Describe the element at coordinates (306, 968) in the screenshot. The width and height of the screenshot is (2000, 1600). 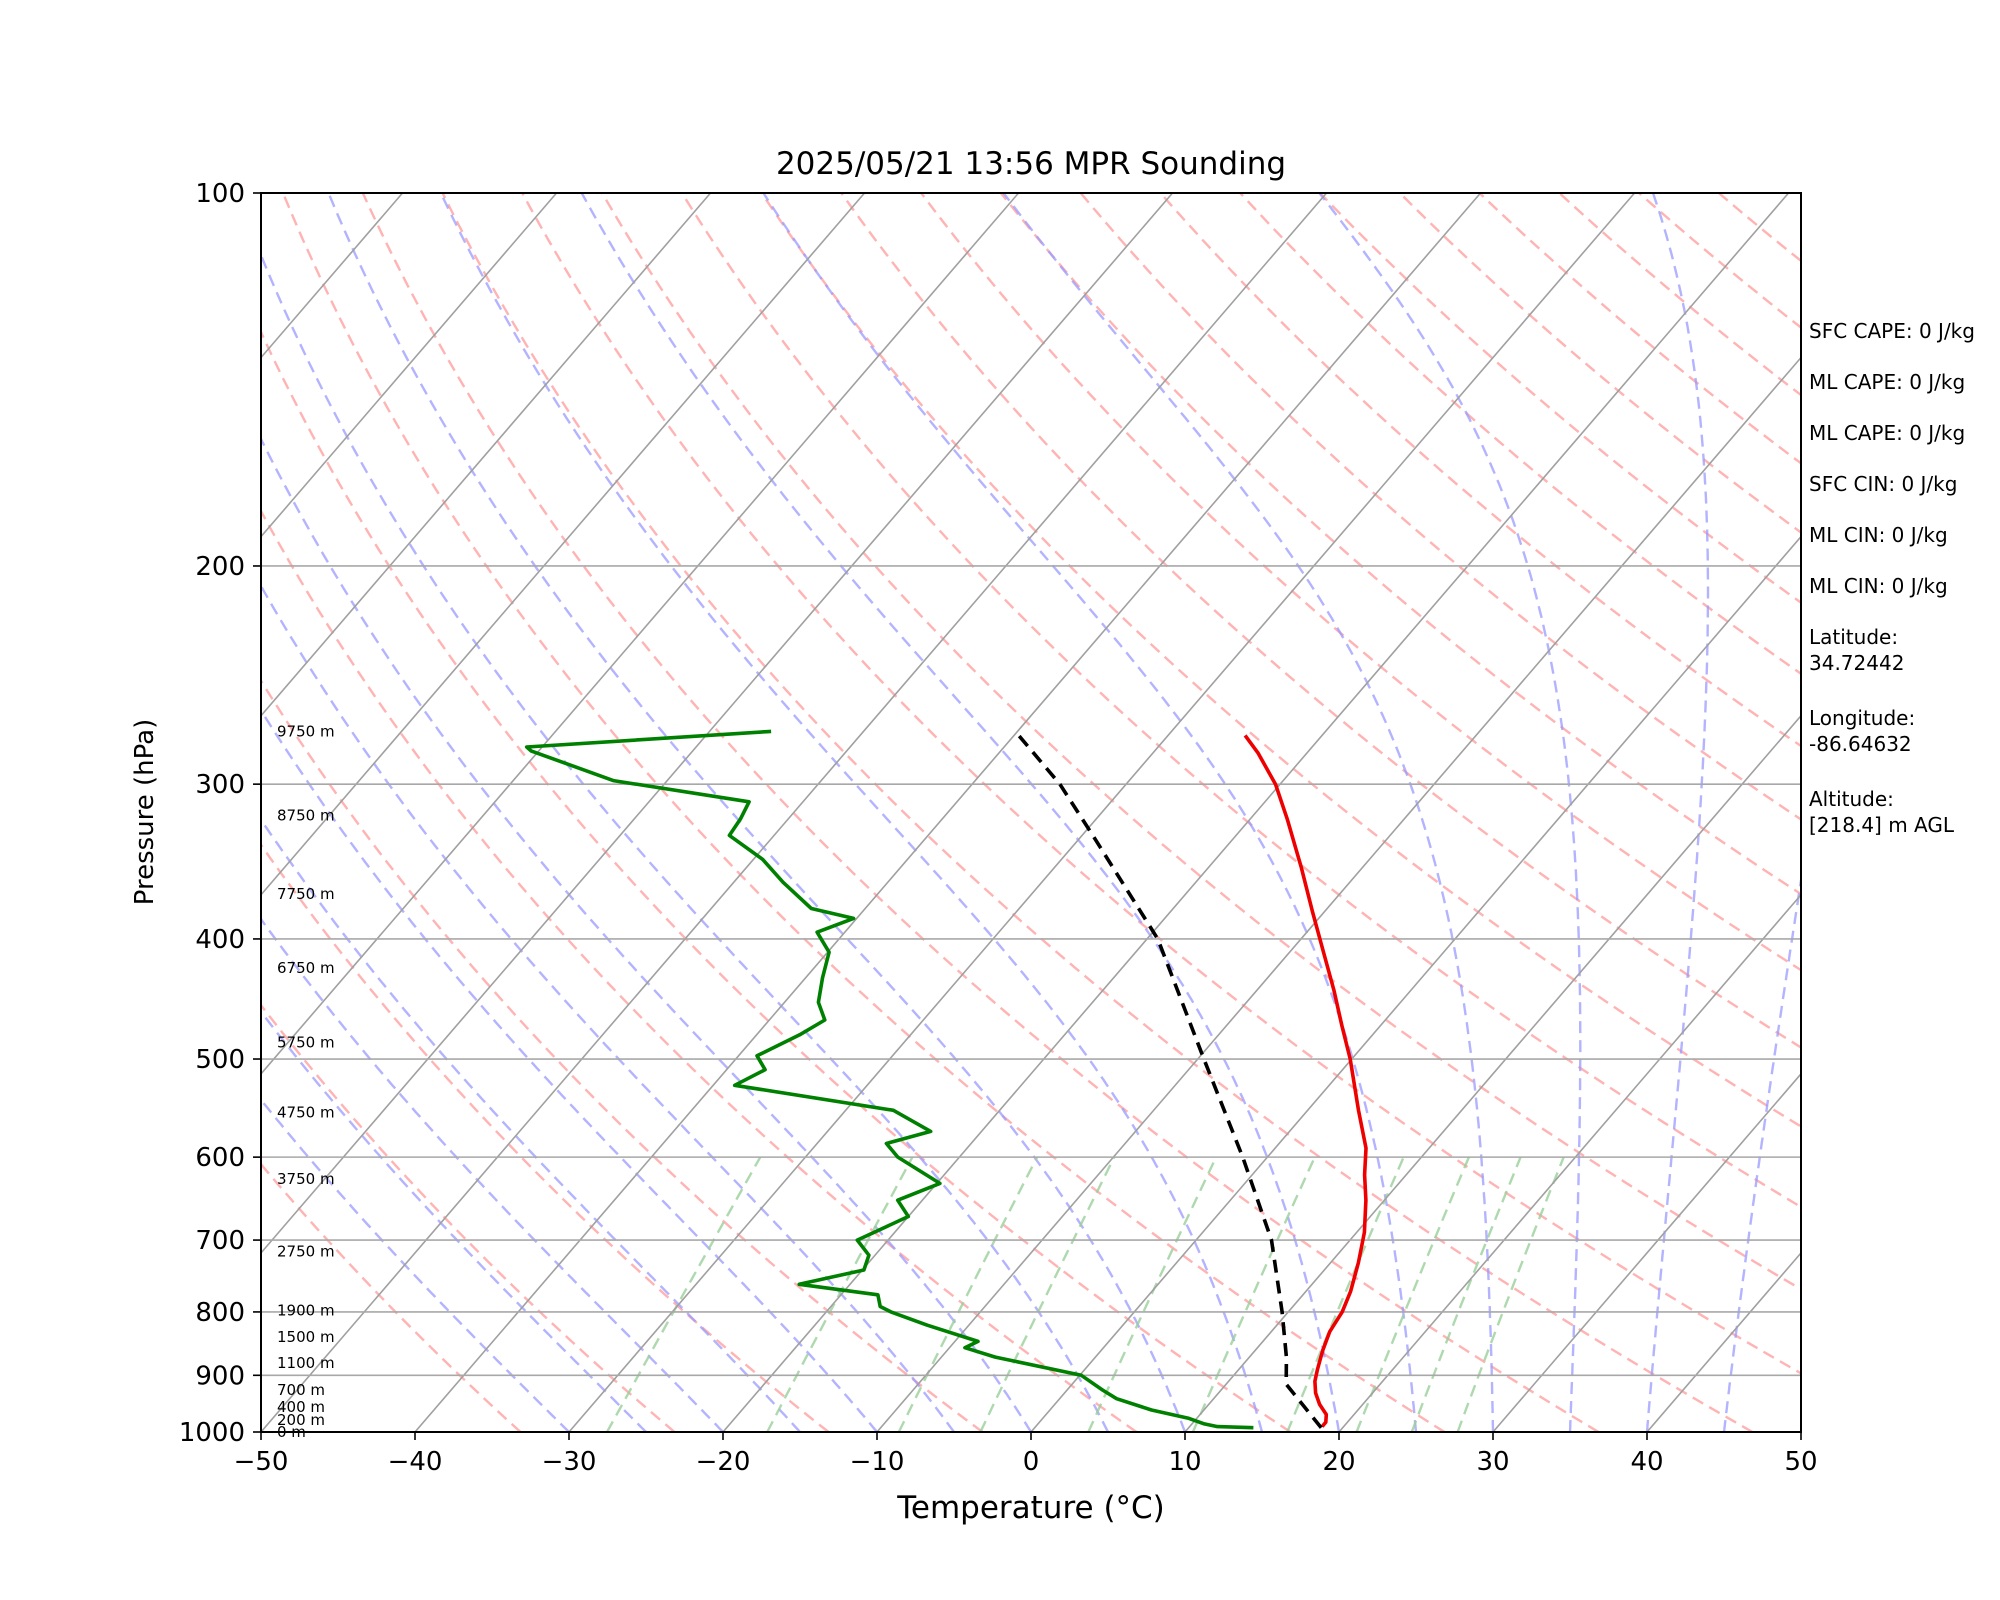
I see `height-label: 6750 m` at that location.